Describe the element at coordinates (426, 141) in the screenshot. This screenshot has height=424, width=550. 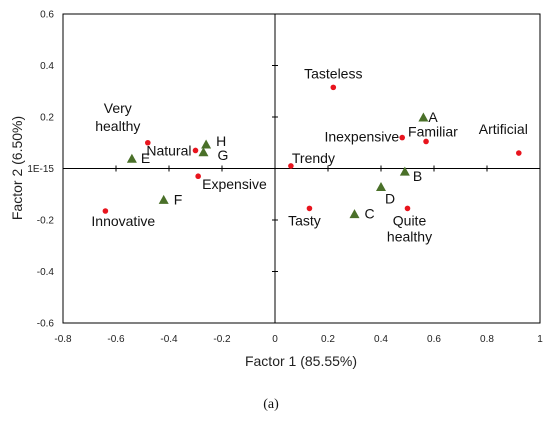
I see `point-familiar` at that location.